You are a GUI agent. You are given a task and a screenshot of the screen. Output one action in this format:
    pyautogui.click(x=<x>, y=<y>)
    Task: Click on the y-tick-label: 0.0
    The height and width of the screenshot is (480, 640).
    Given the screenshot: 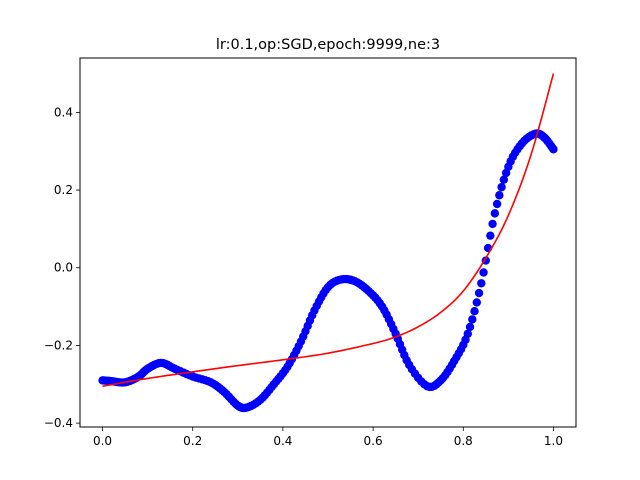 What is the action you would take?
    pyautogui.click(x=63, y=268)
    